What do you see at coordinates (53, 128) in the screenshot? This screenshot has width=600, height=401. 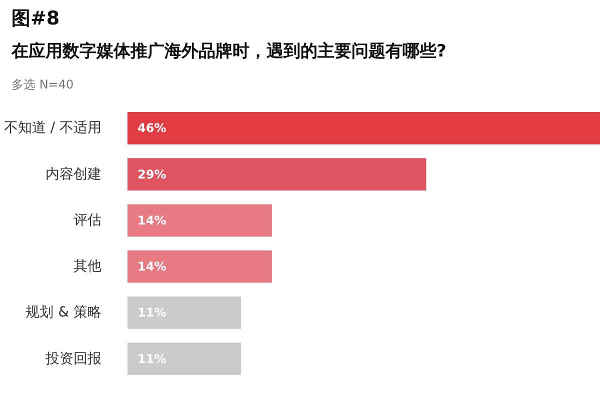 I see `y-tick-label: 不知道 / 不适用` at bounding box center [53, 128].